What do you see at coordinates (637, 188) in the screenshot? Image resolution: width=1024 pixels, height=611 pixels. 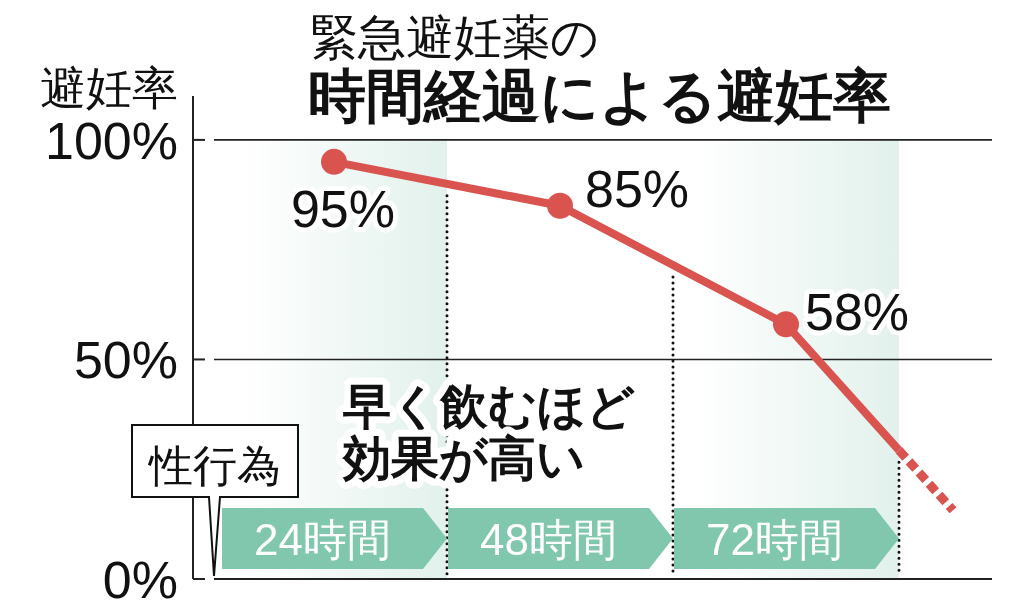 I see `data-label: 85%` at bounding box center [637, 188].